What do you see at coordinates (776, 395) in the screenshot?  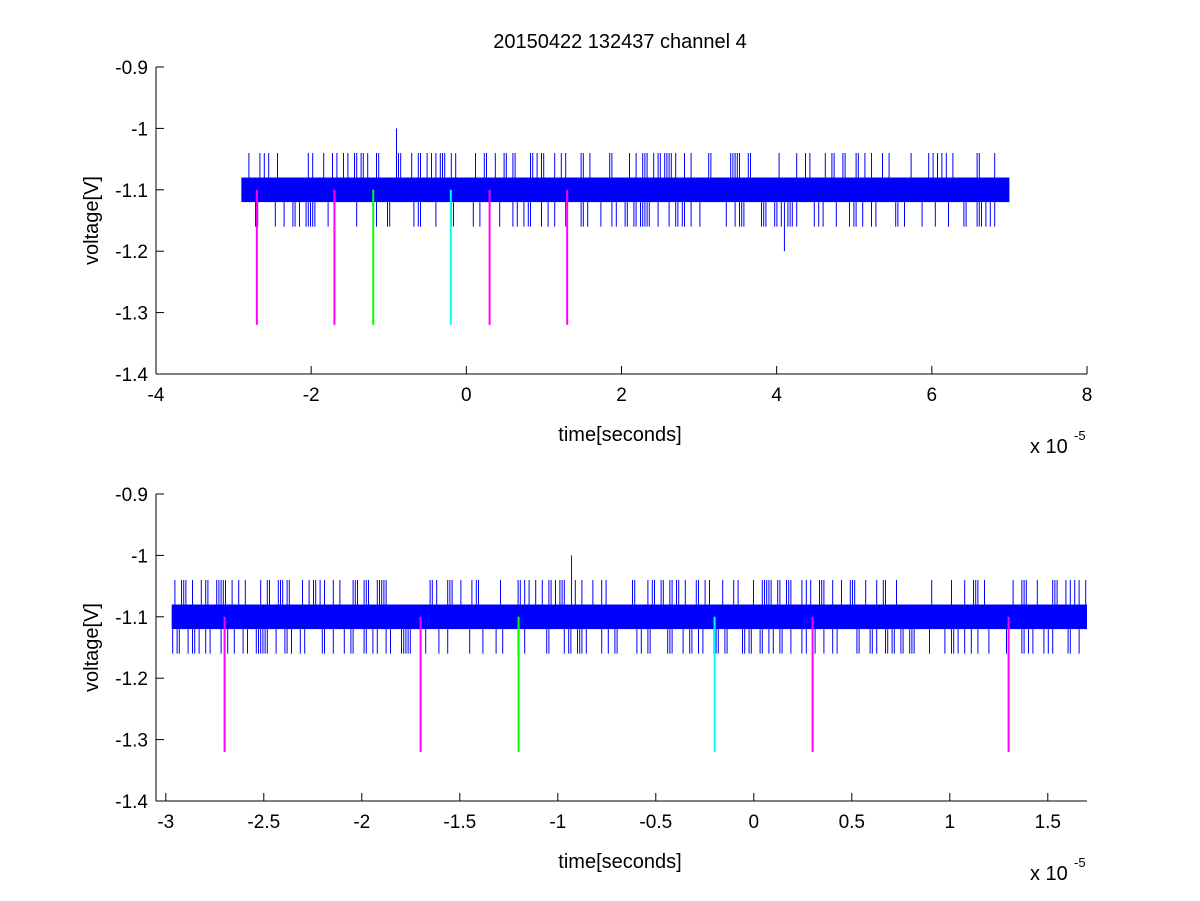 I see `x-tick-label: 4` at bounding box center [776, 395].